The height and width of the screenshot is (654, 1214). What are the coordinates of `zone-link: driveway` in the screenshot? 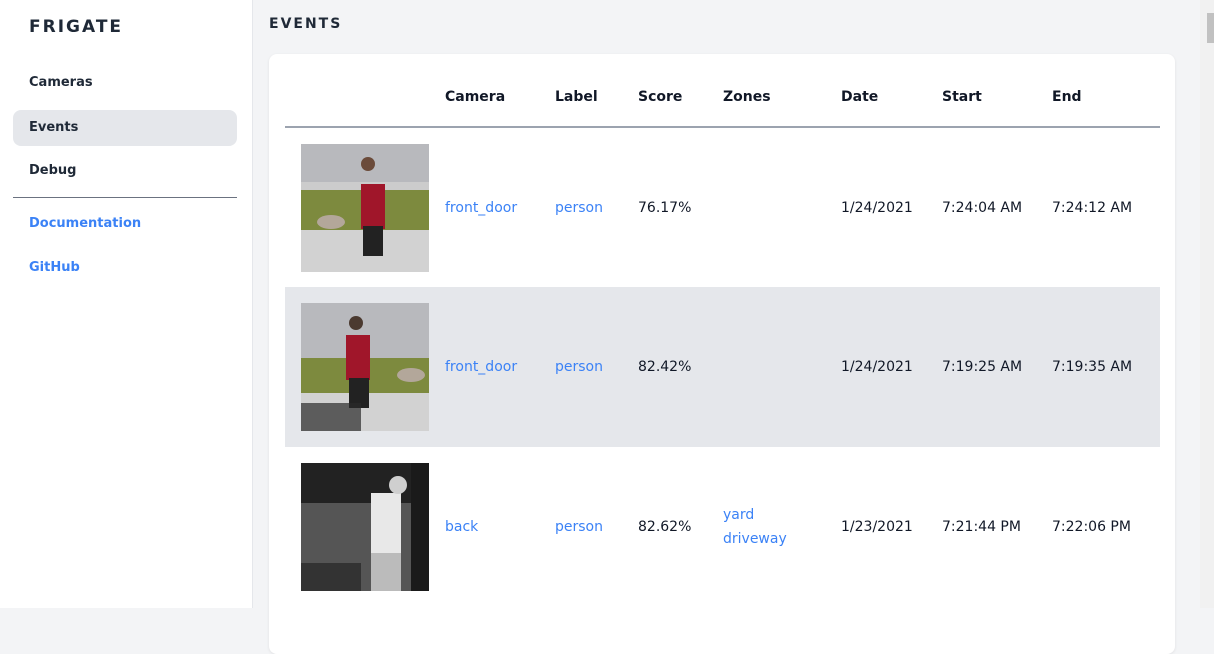 It's located at (755, 539).